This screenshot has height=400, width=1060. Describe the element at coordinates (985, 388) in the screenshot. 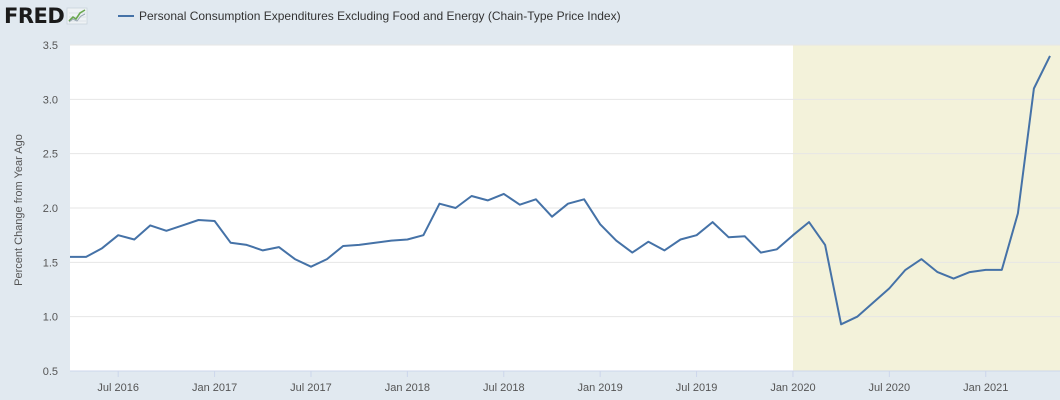

I see `x-tick-label: Jan 2021` at that location.